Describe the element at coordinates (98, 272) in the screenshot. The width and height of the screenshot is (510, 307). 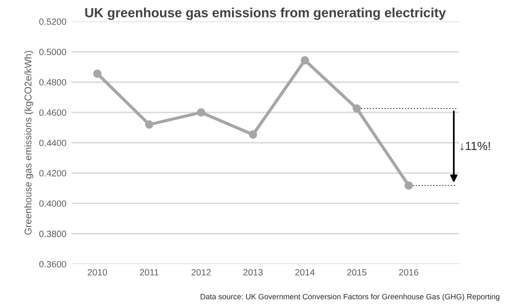
I see `x-tick-label: 2010` at that location.